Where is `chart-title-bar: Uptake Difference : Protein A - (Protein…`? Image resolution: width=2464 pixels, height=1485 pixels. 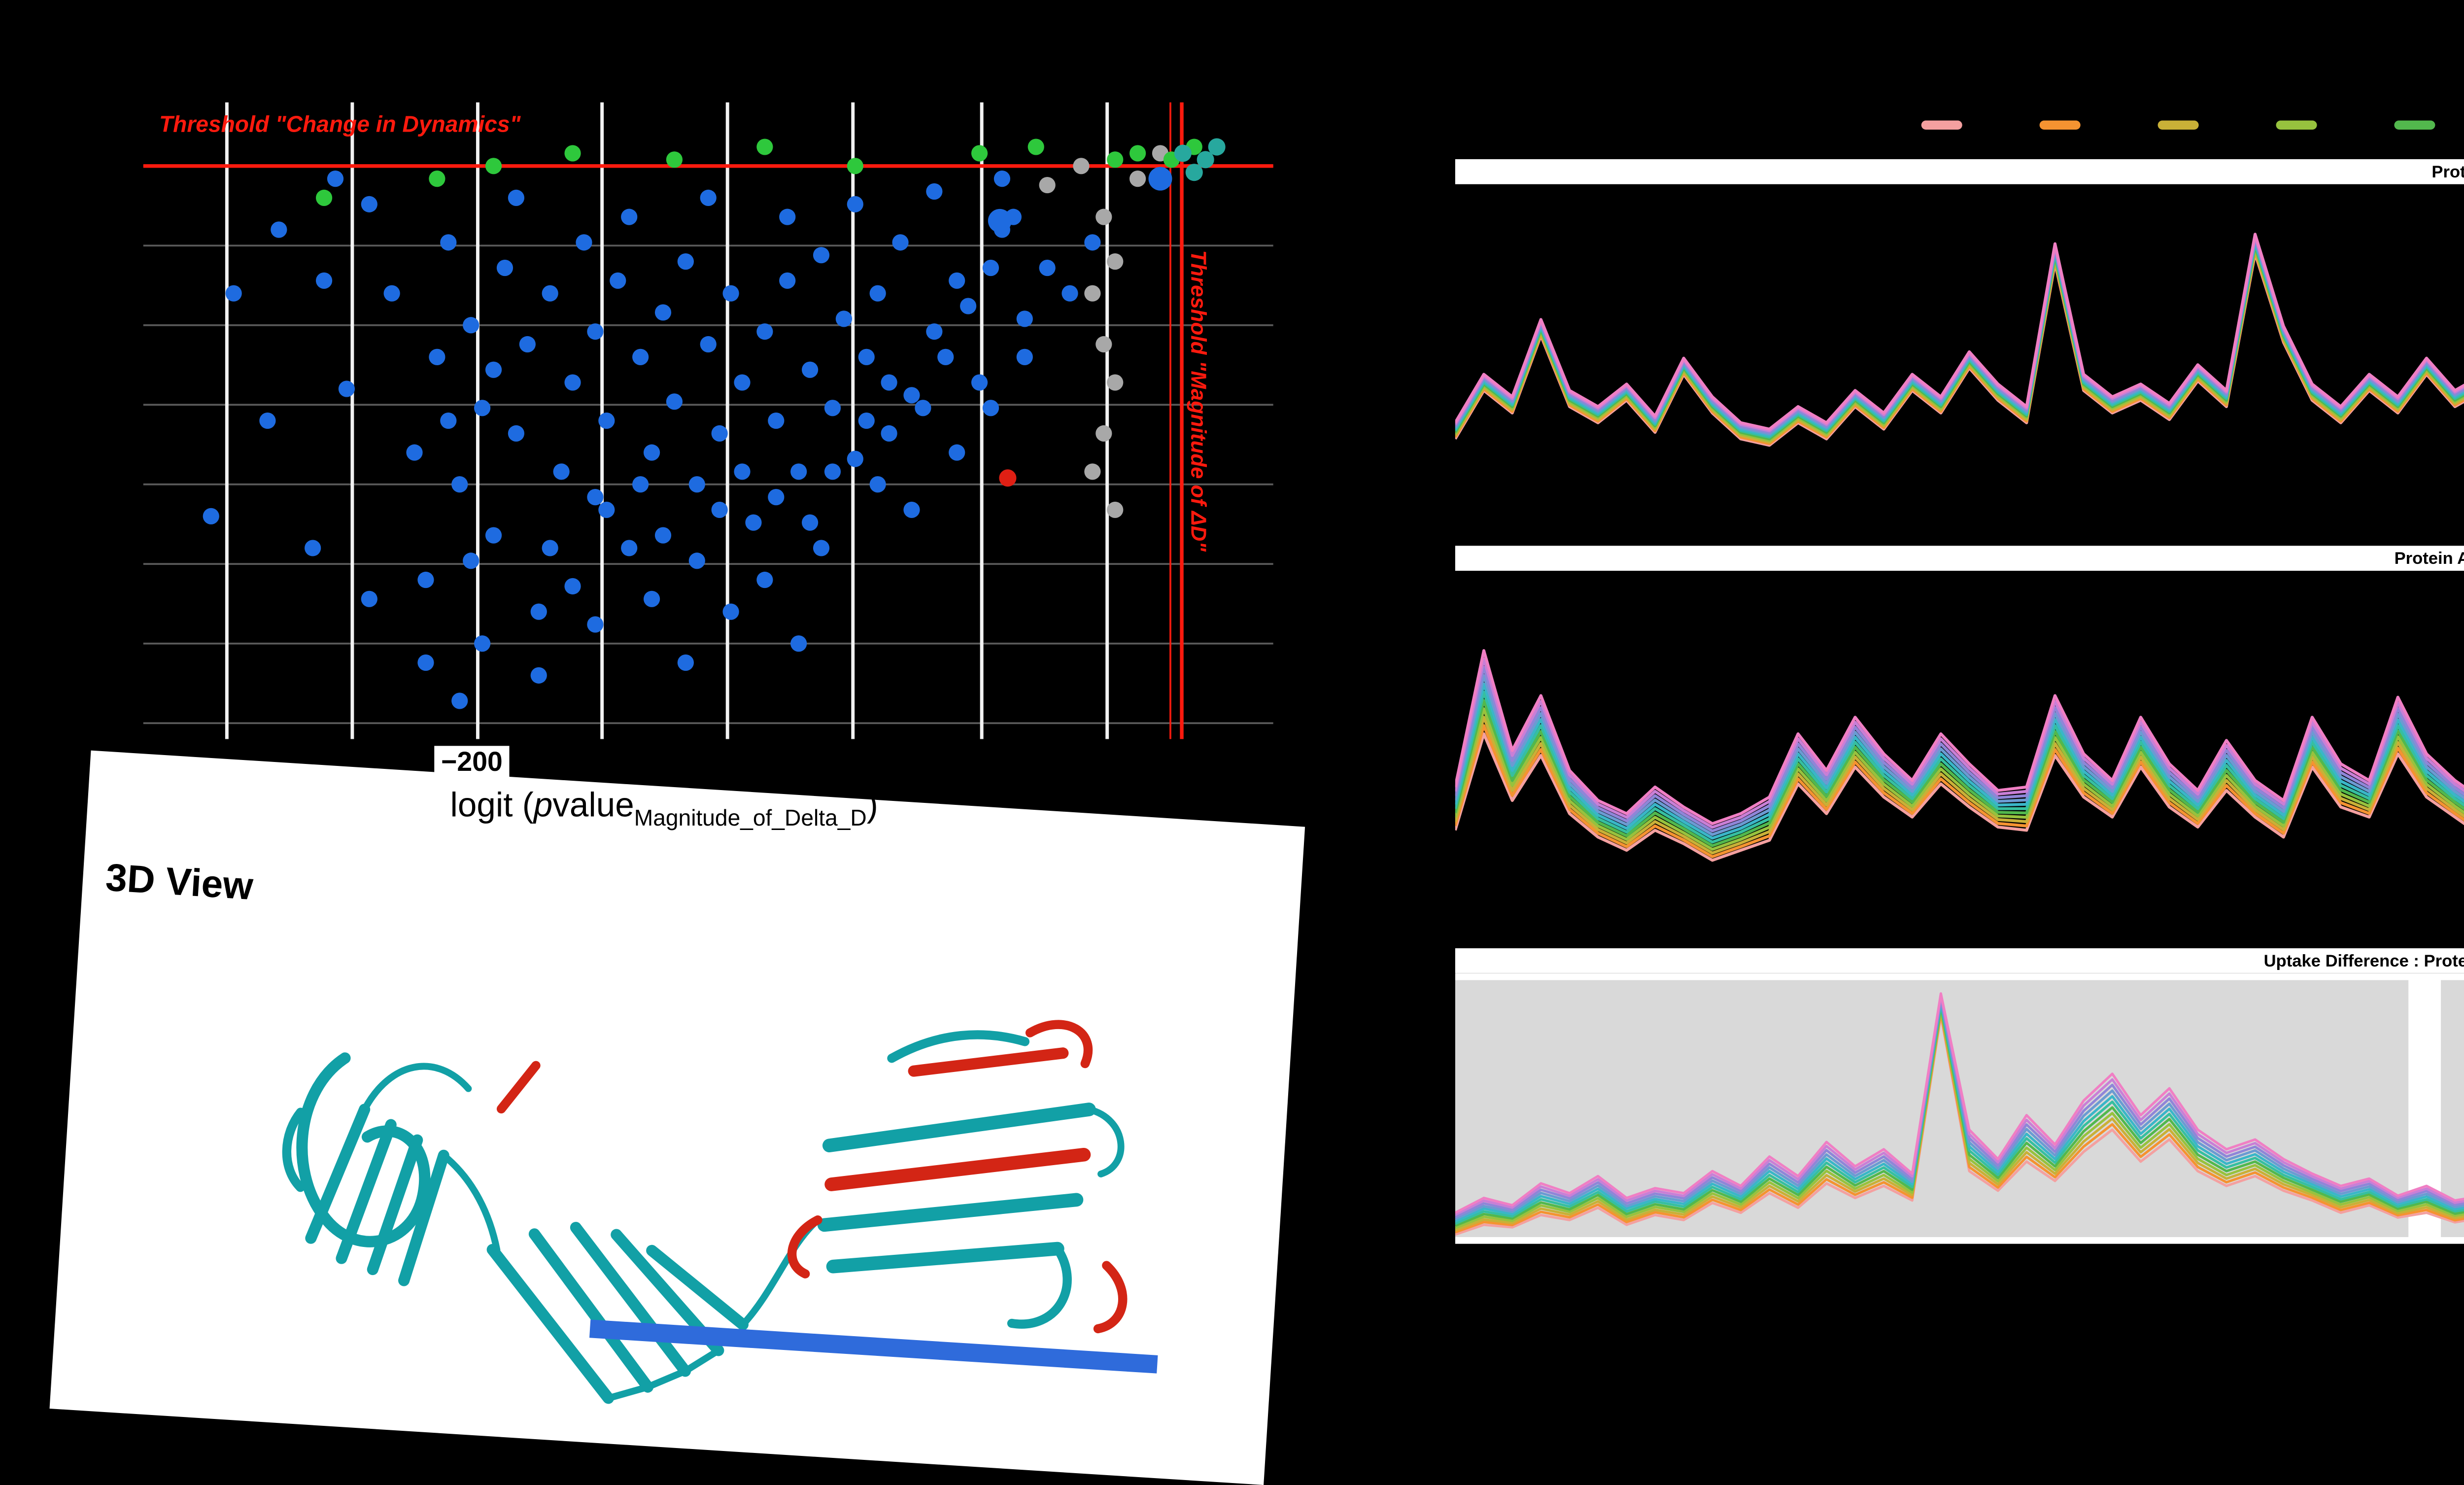 chart-title-bar: Uptake Difference : Protein A - (Protein… is located at coordinates (1959, 961).